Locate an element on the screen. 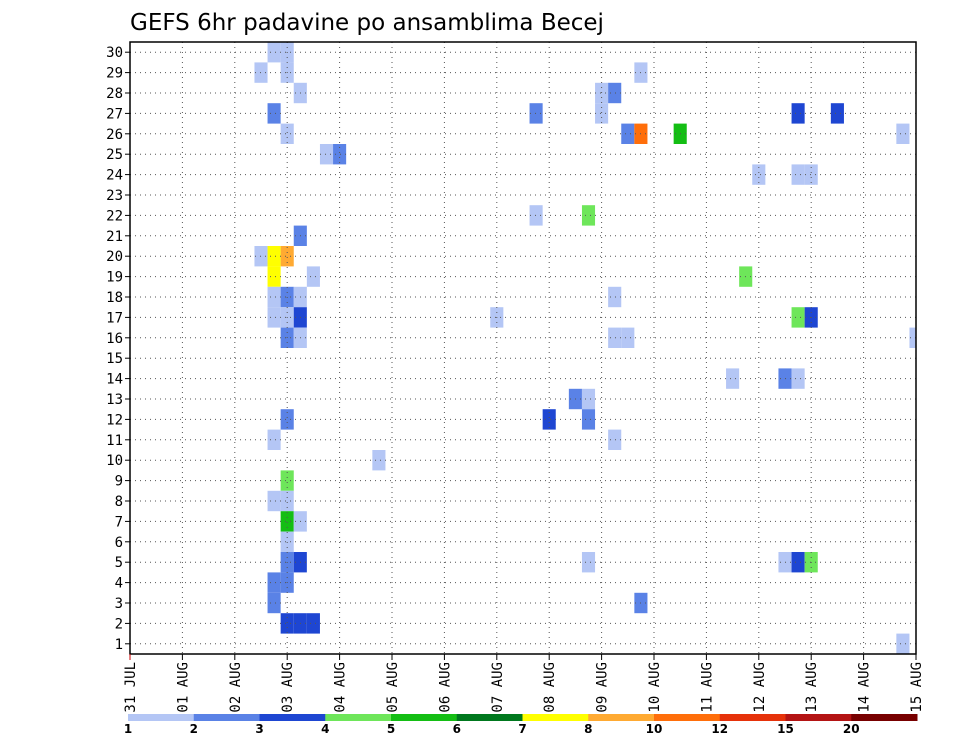 The width and height of the screenshot is (960, 742). x-tick-label: 10 AUG is located at coordinates (655, 687).